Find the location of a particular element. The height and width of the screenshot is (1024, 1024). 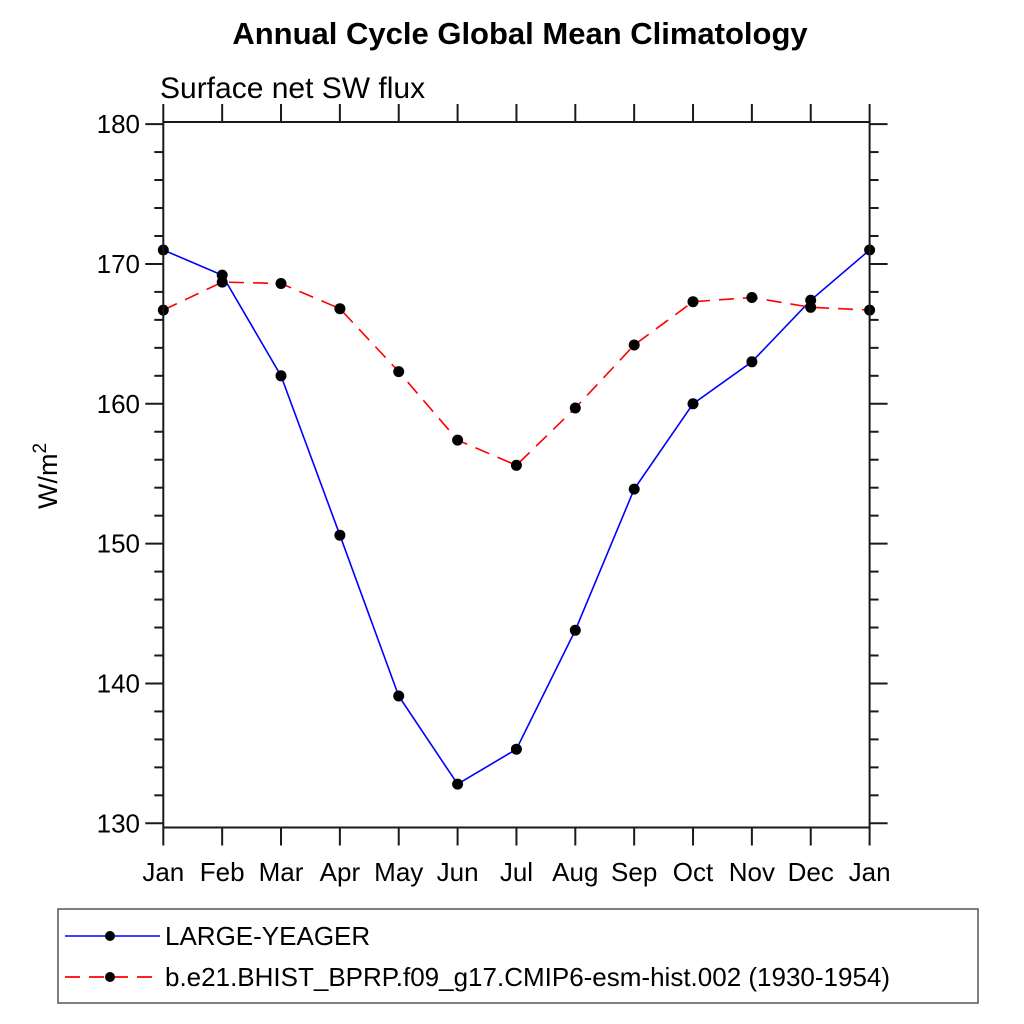

x-tick-label: Aug is located at coordinates (575, 872).